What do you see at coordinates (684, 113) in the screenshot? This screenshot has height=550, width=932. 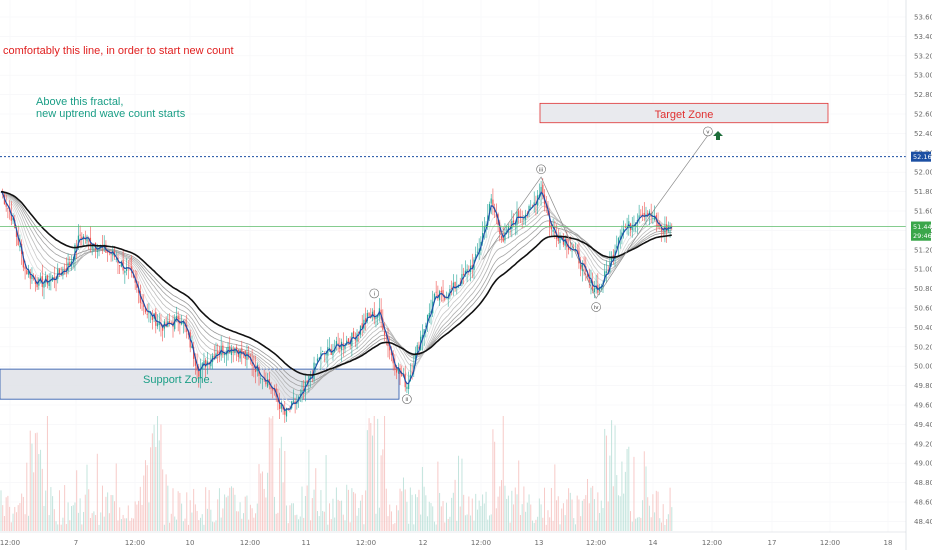 I see `target-zone` at bounding box center [684, 113].